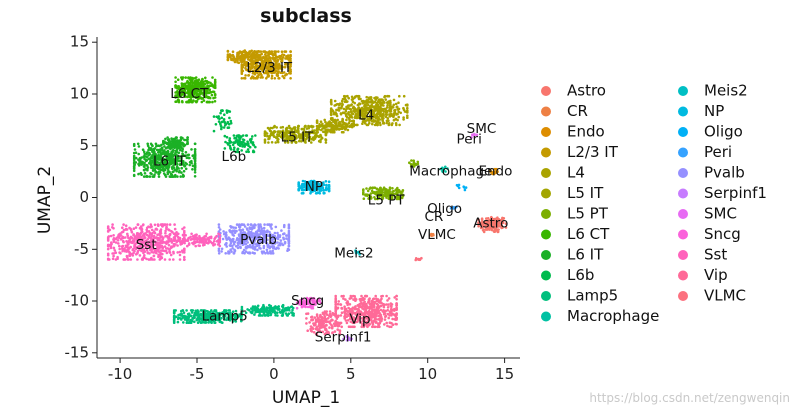 The width and height of the screenshot is (797, 412). What do you see at coordinates (396, 299) in the screenshot?
I see `point-vip` at bounding box center [396, 299].